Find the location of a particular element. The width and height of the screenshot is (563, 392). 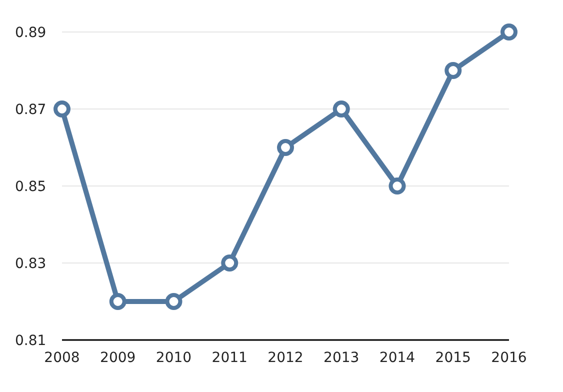

x-tick-label: 2015 is located at coordinates (453, 358).